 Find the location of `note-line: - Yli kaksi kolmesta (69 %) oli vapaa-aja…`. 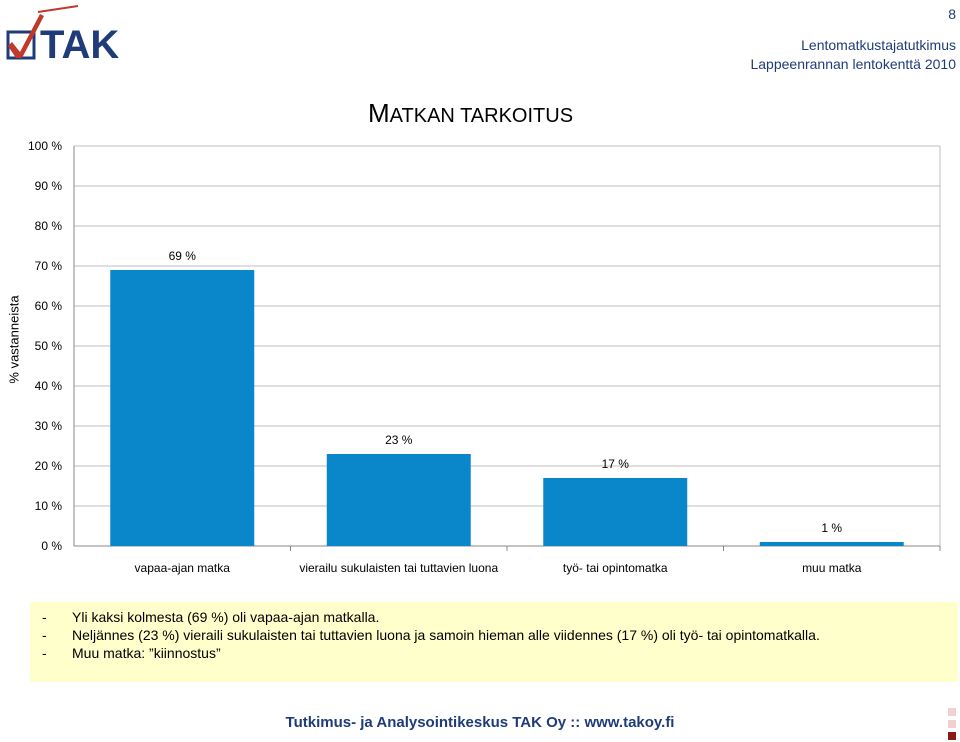

note-line: - Yli kaksi kolmesta (69 %) oli vapaa-aja… is located at coordinates (494, 617).